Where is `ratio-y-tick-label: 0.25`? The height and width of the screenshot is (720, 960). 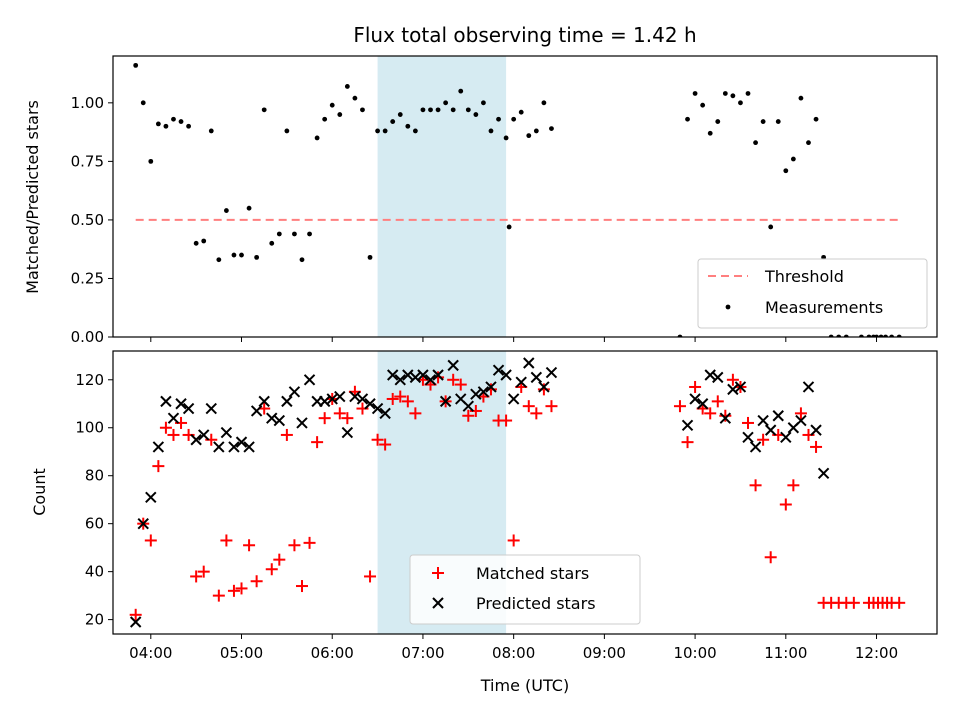
ratio-y-tick-label: 0.25 is located at coordinates (87, 278).